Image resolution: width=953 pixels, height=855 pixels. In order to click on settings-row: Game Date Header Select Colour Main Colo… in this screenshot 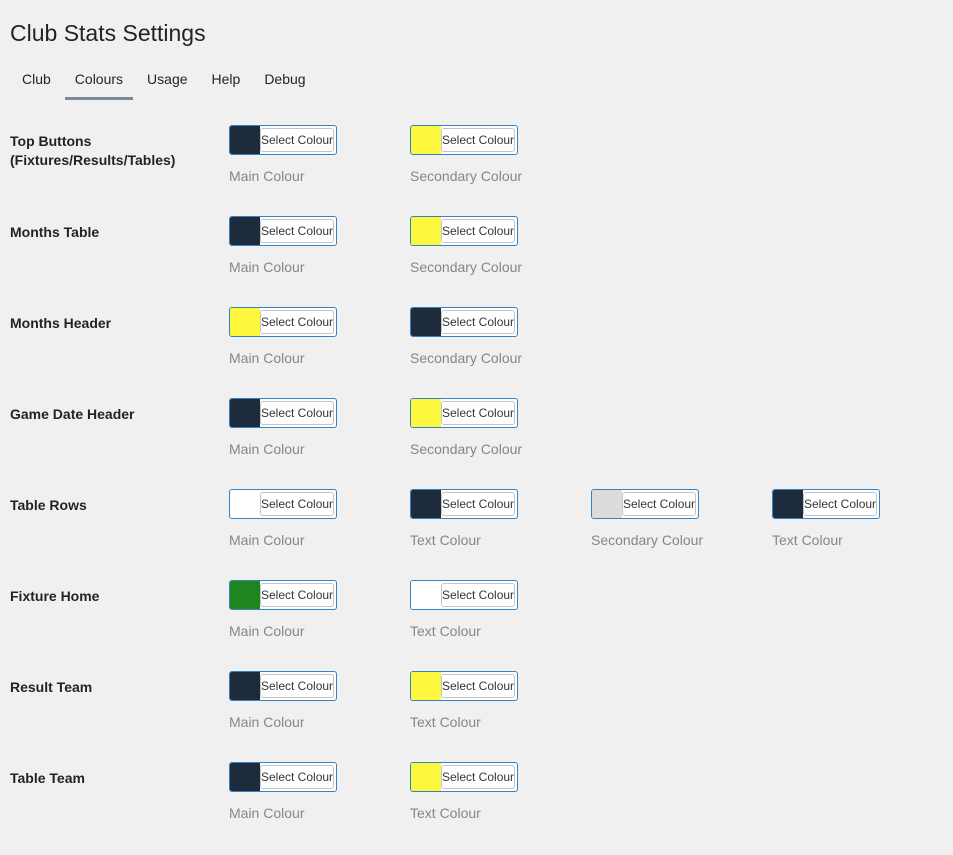, I will do `click(476, 443)`.